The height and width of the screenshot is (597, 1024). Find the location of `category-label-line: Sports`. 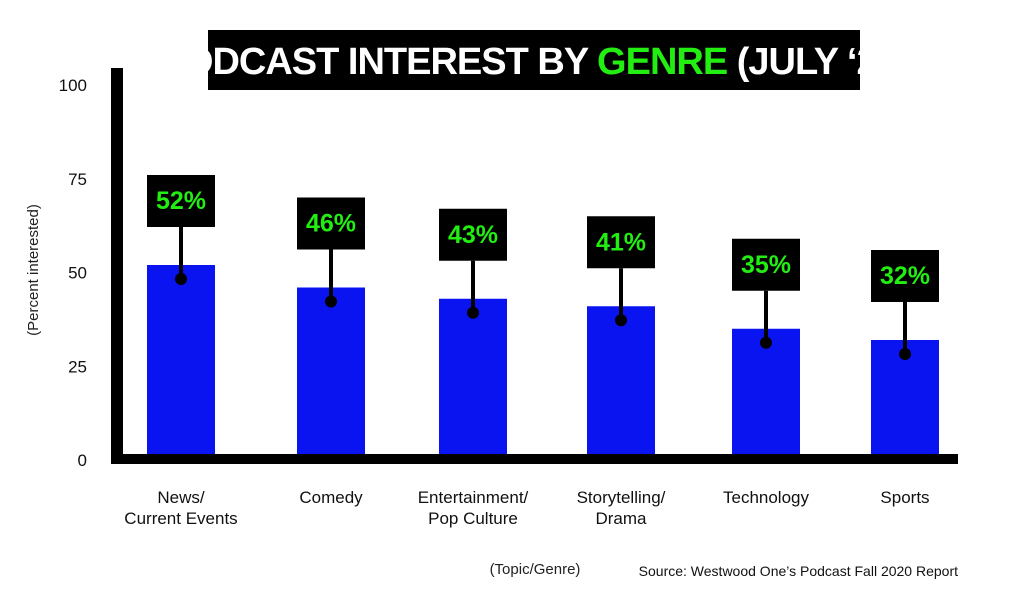

category-label-line: Sports is located at coordinates (904, 497).